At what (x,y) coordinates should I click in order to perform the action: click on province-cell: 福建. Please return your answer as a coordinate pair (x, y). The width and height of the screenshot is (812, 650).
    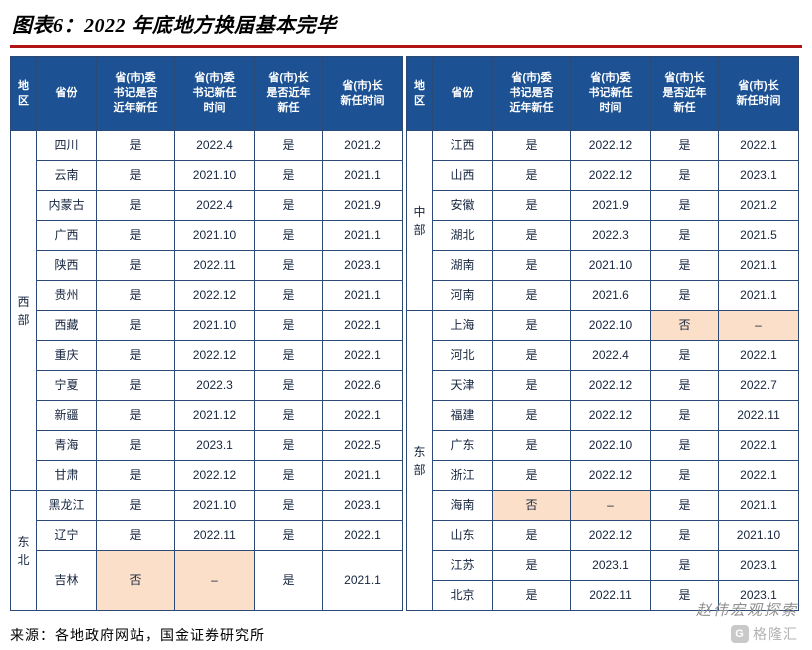
    Looking at the image, I should click on (462, 415).